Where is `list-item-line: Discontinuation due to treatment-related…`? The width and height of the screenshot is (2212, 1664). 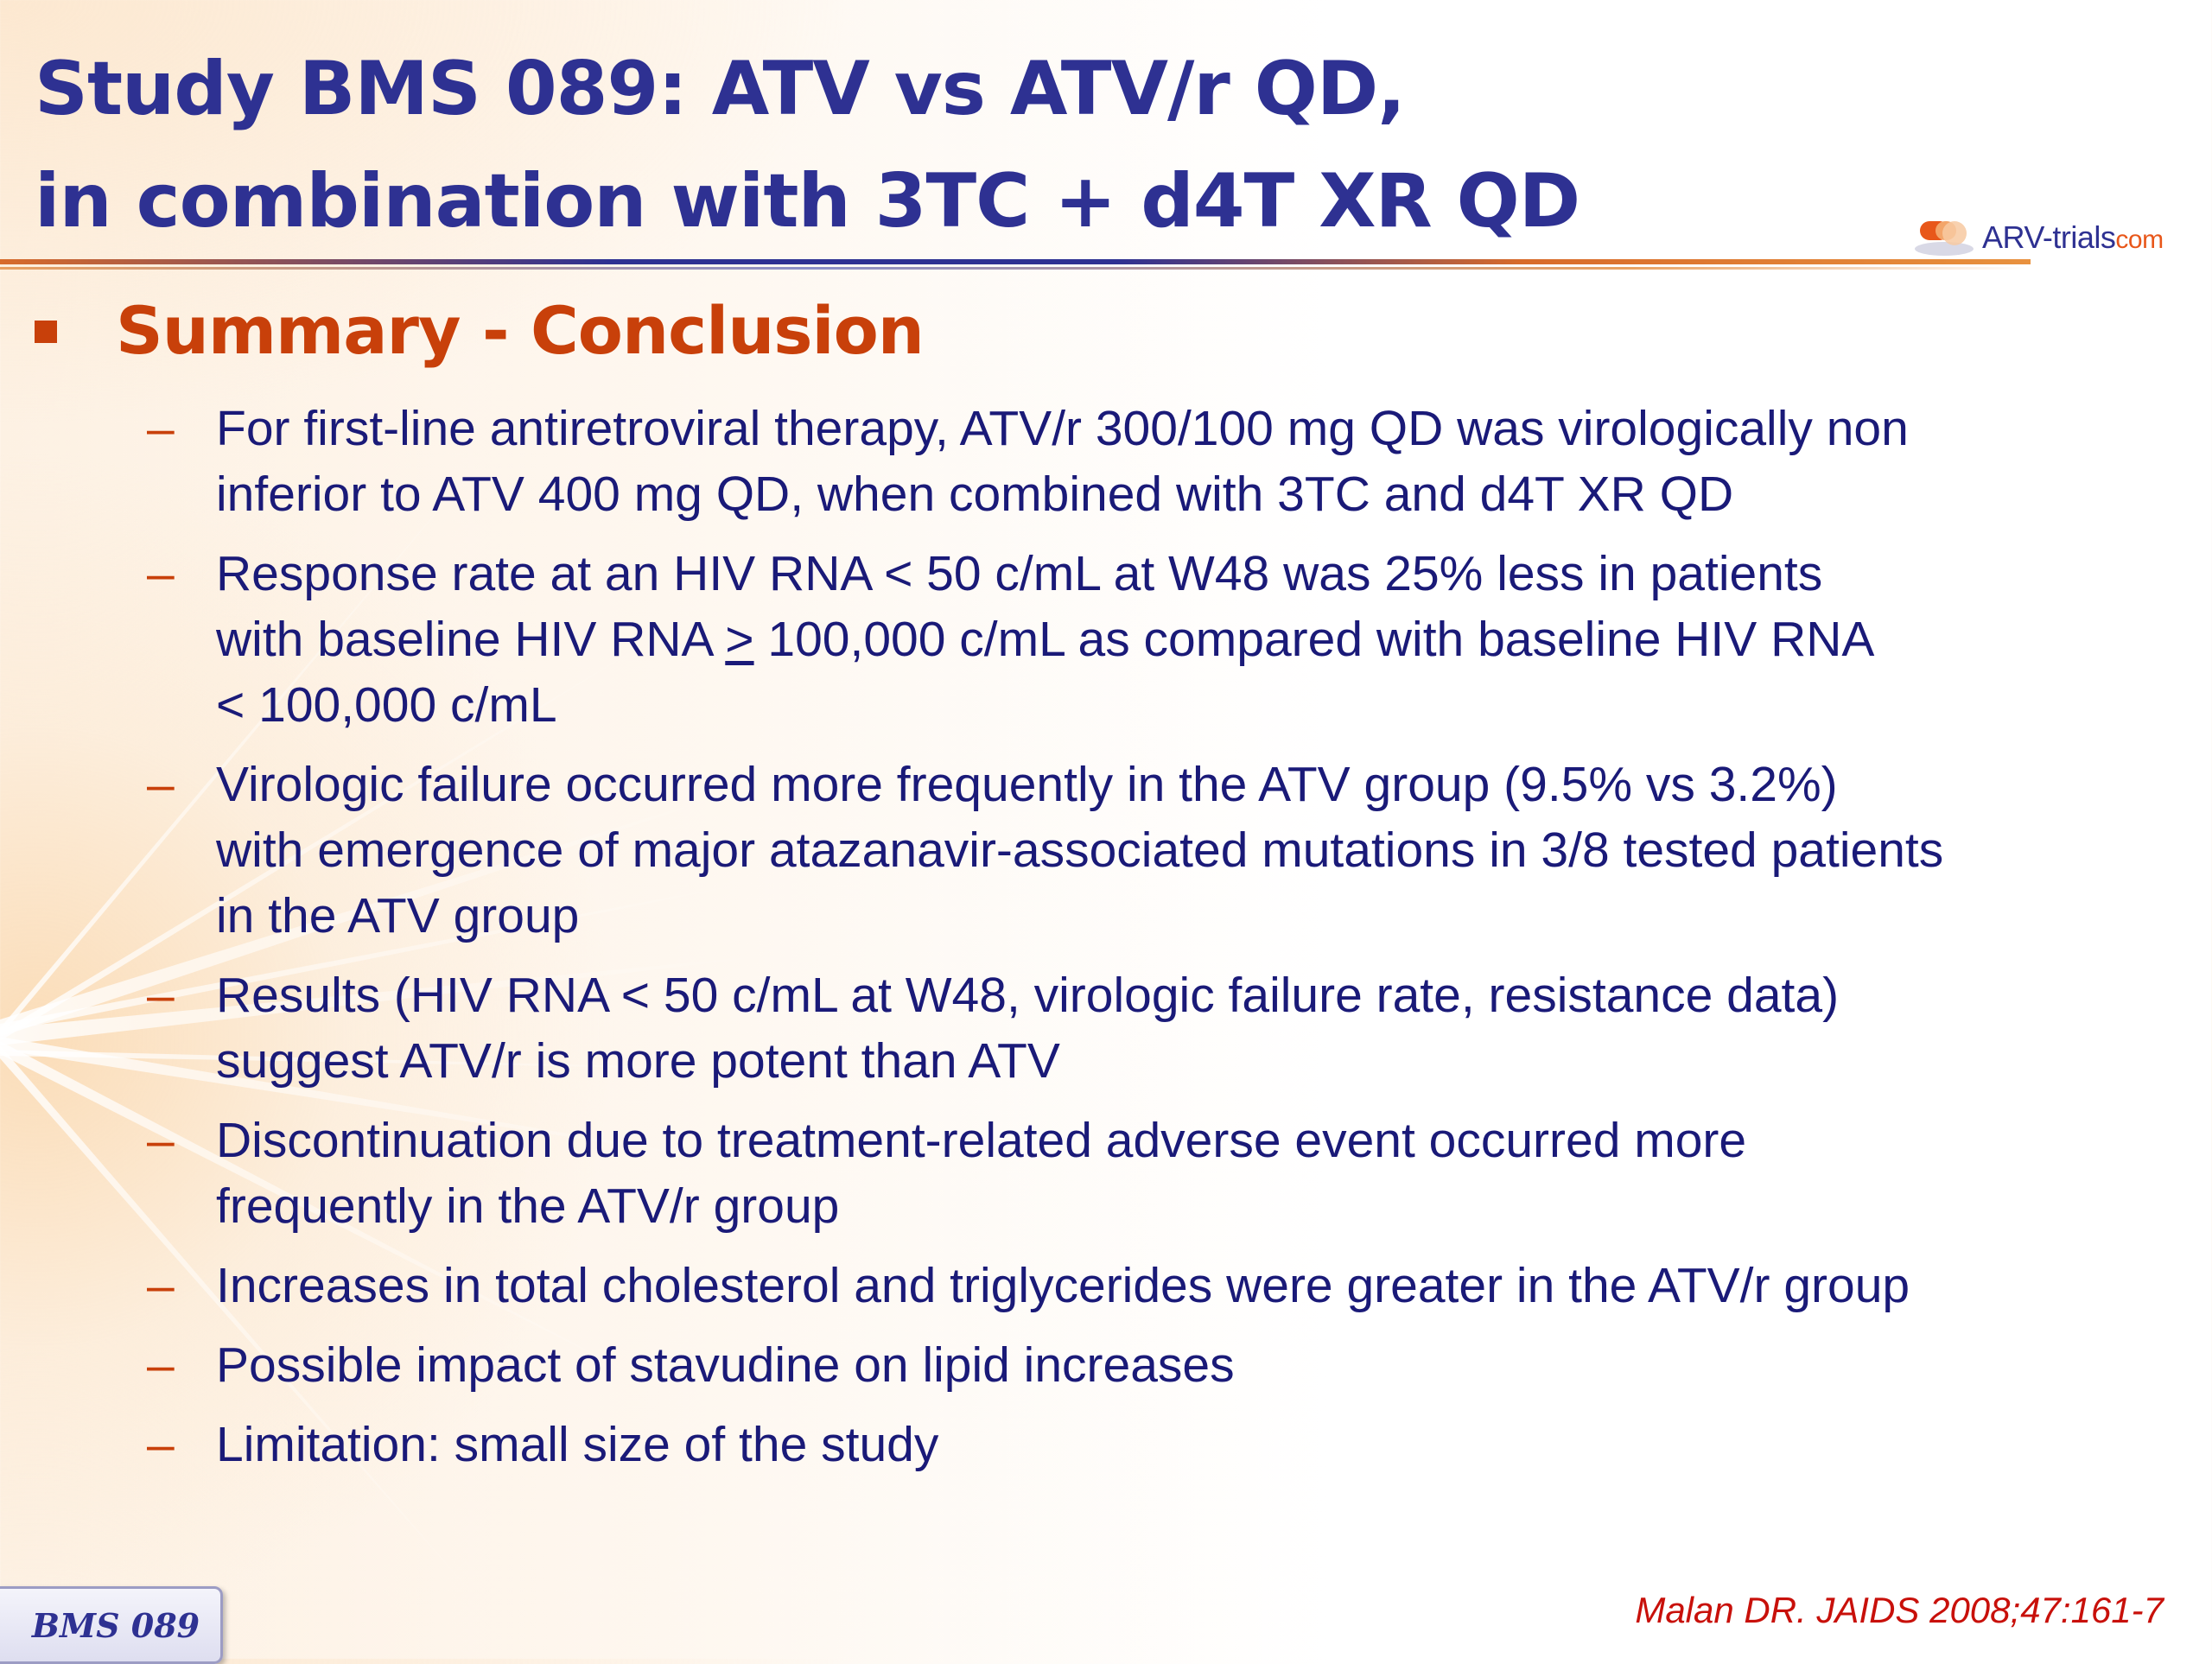 list-item-line: Discontinuation due to treatment-related… is located at coordinates (982, 1140).